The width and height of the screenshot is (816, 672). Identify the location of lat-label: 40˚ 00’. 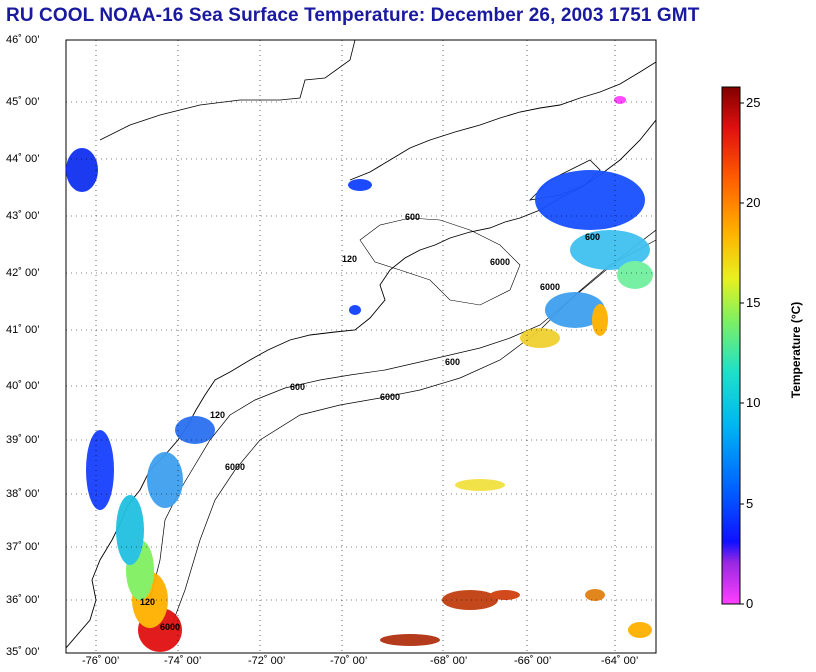
(23, 386).